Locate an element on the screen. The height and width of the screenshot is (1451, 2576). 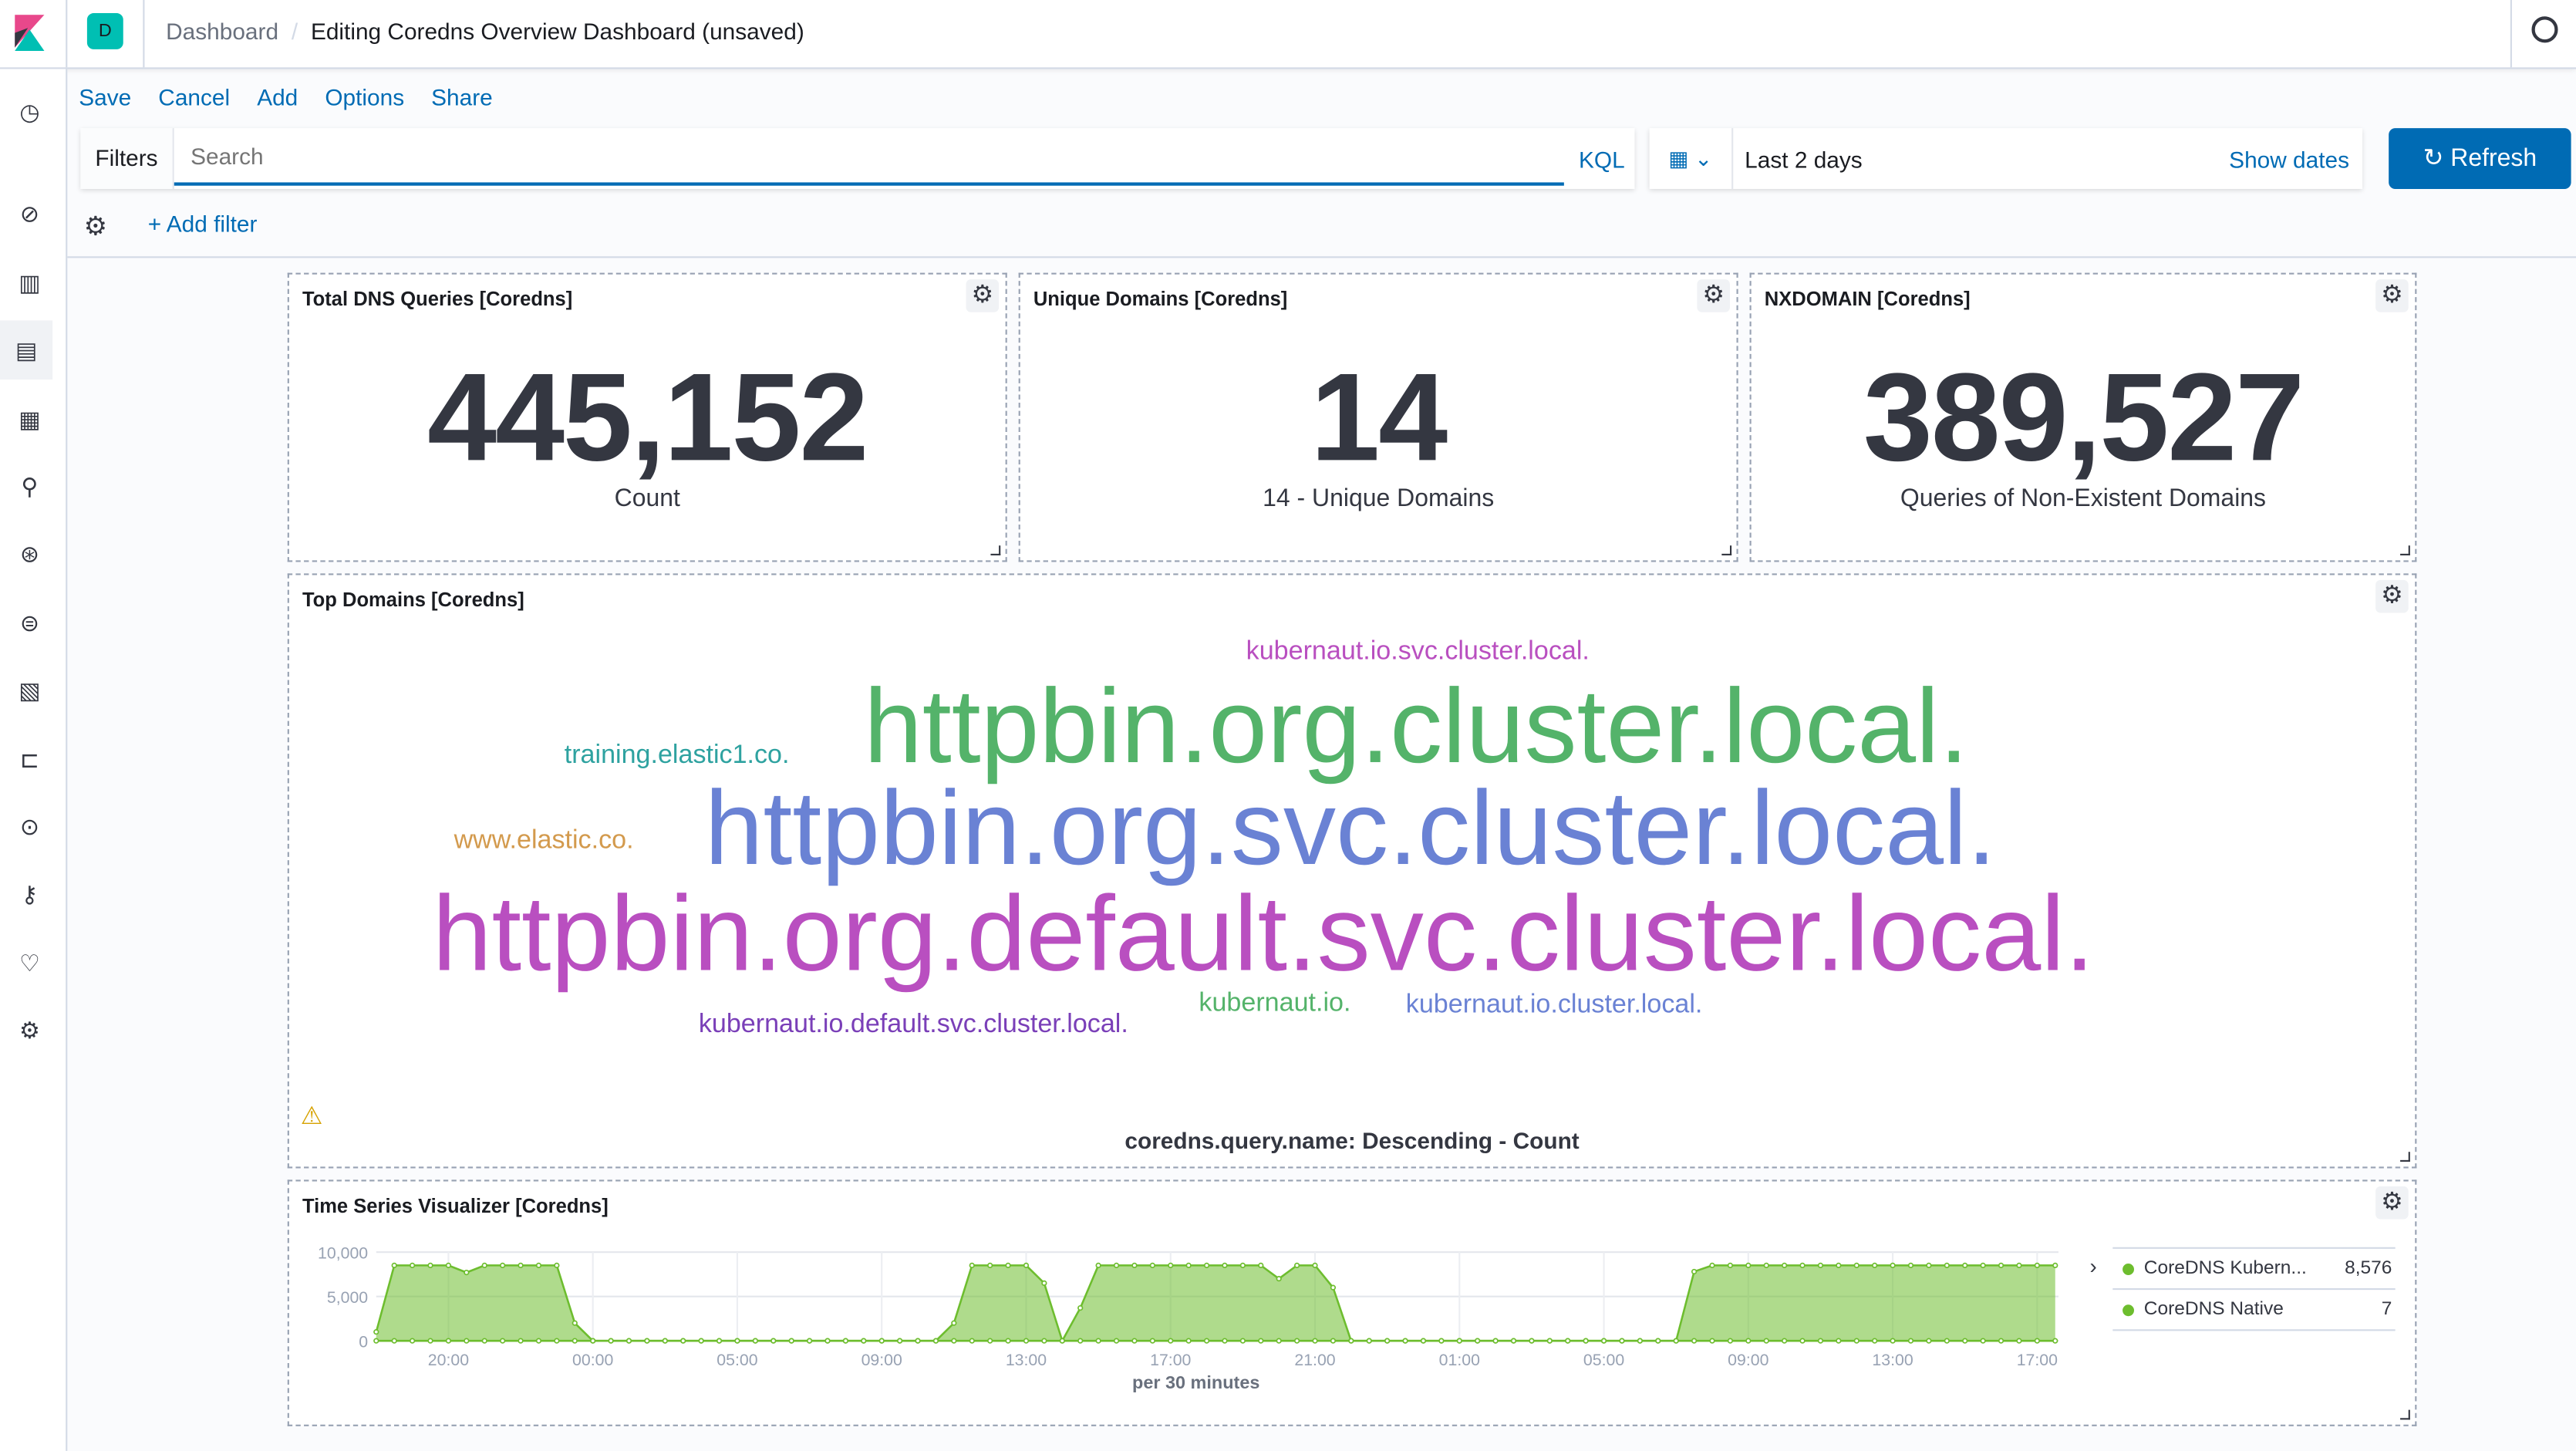
word-cloud-term: httpbin.org.svc.cluster.local. is located at coordinates (1350, 827).